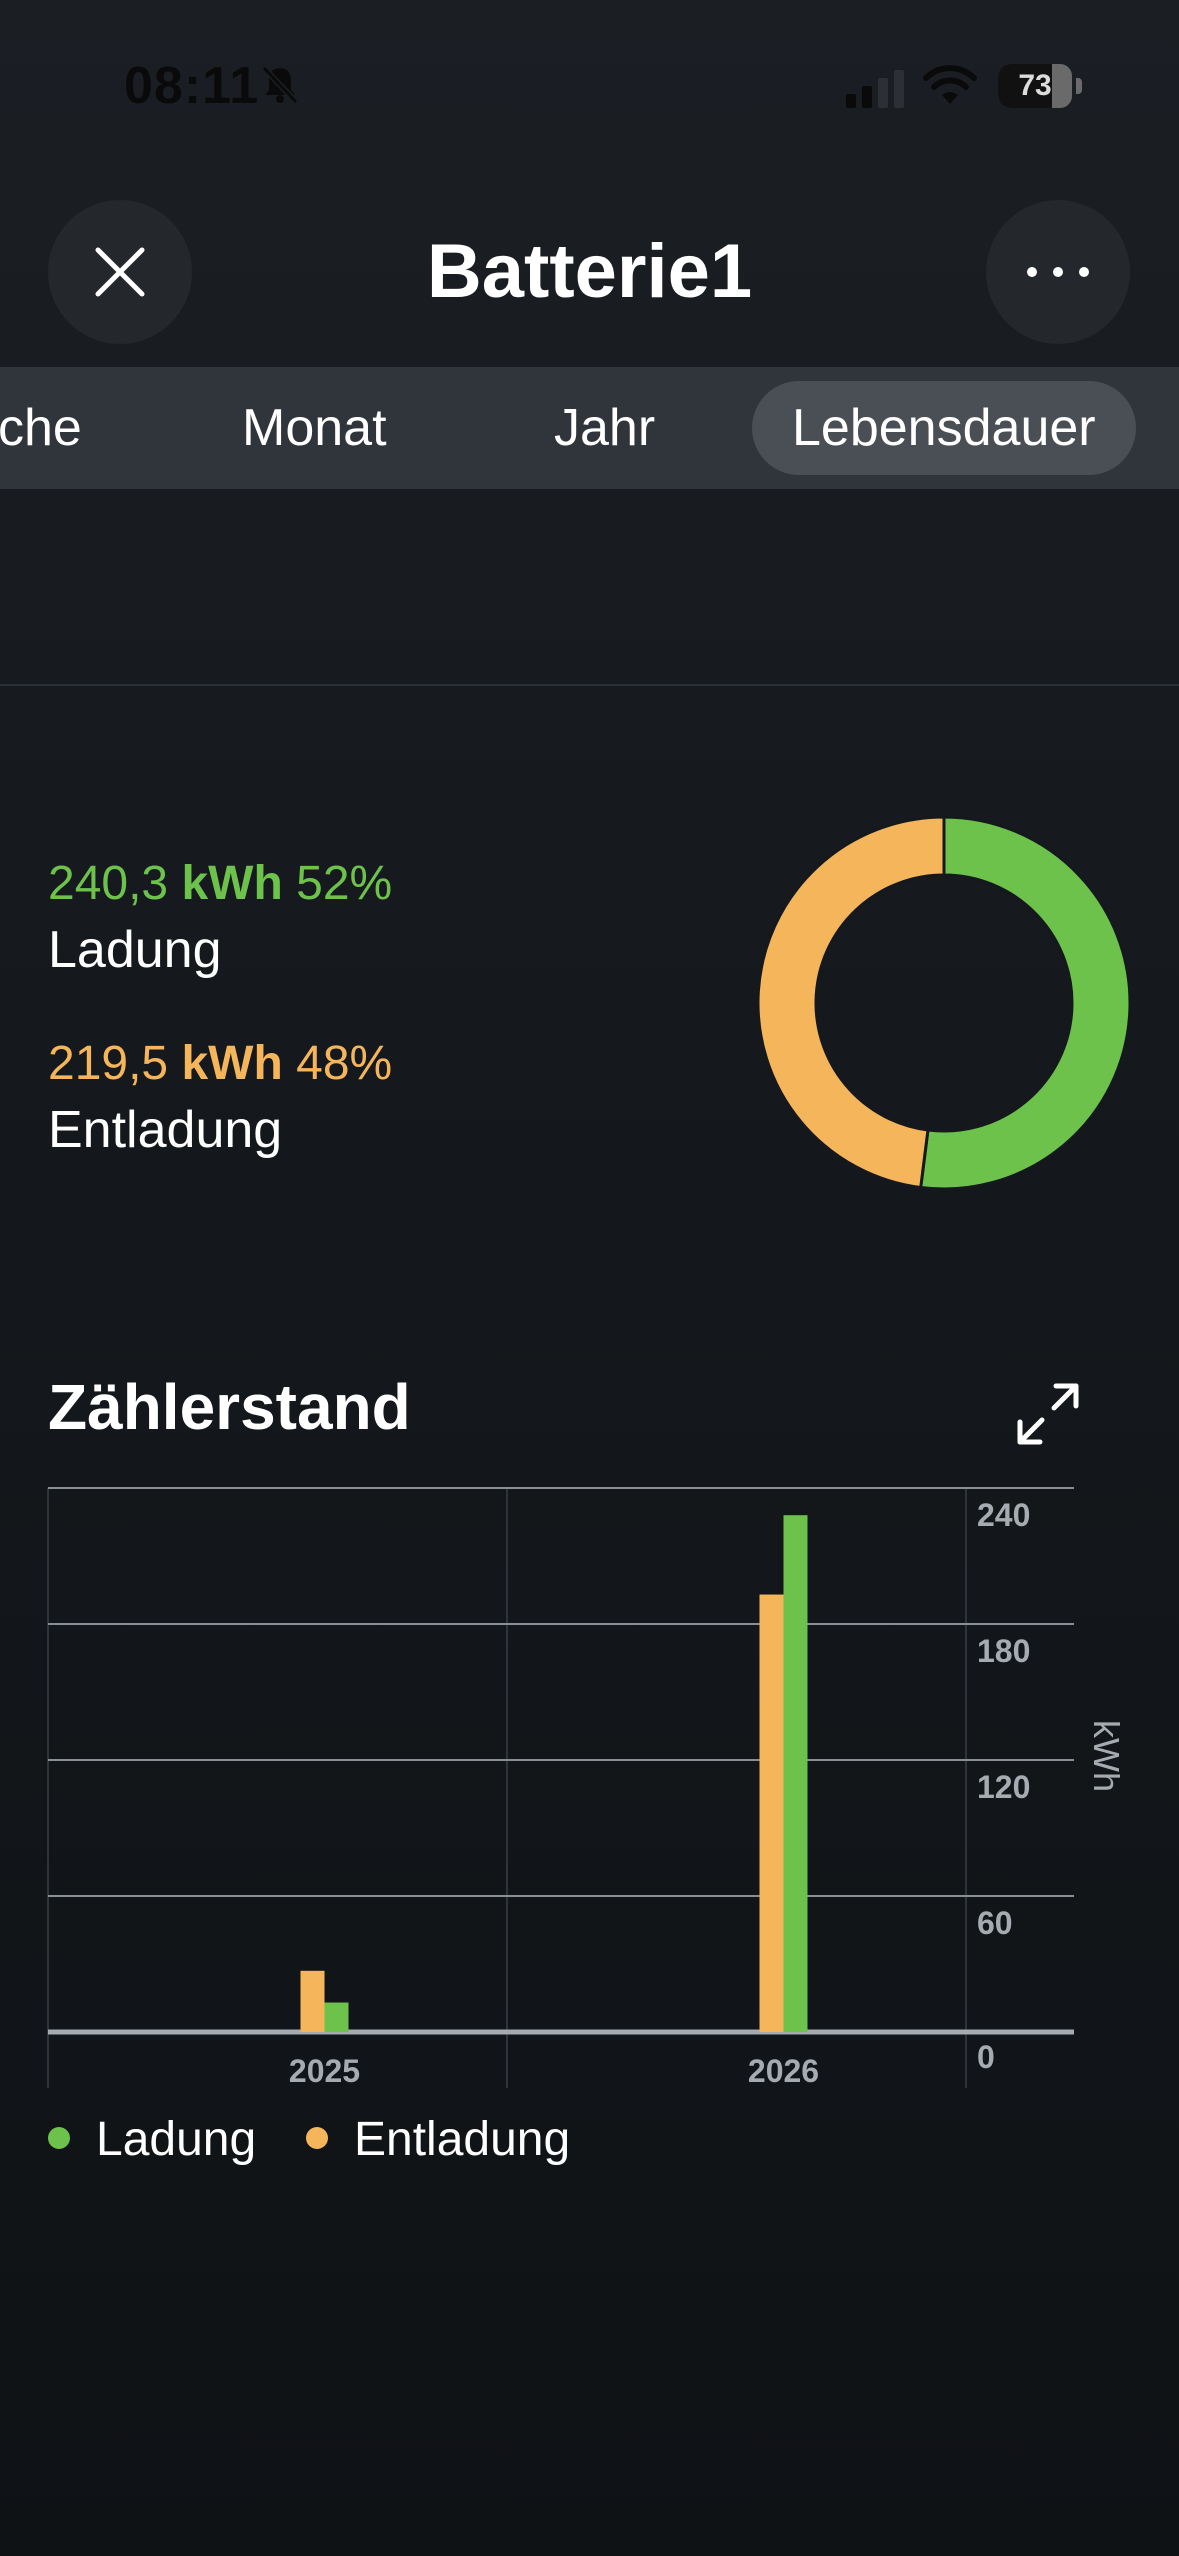 The width and height of the screenshot is (1179, 2556). Describe the element at coordinates (875, 89) in the screenshot. I see `cellular-signal-icon` at that location.